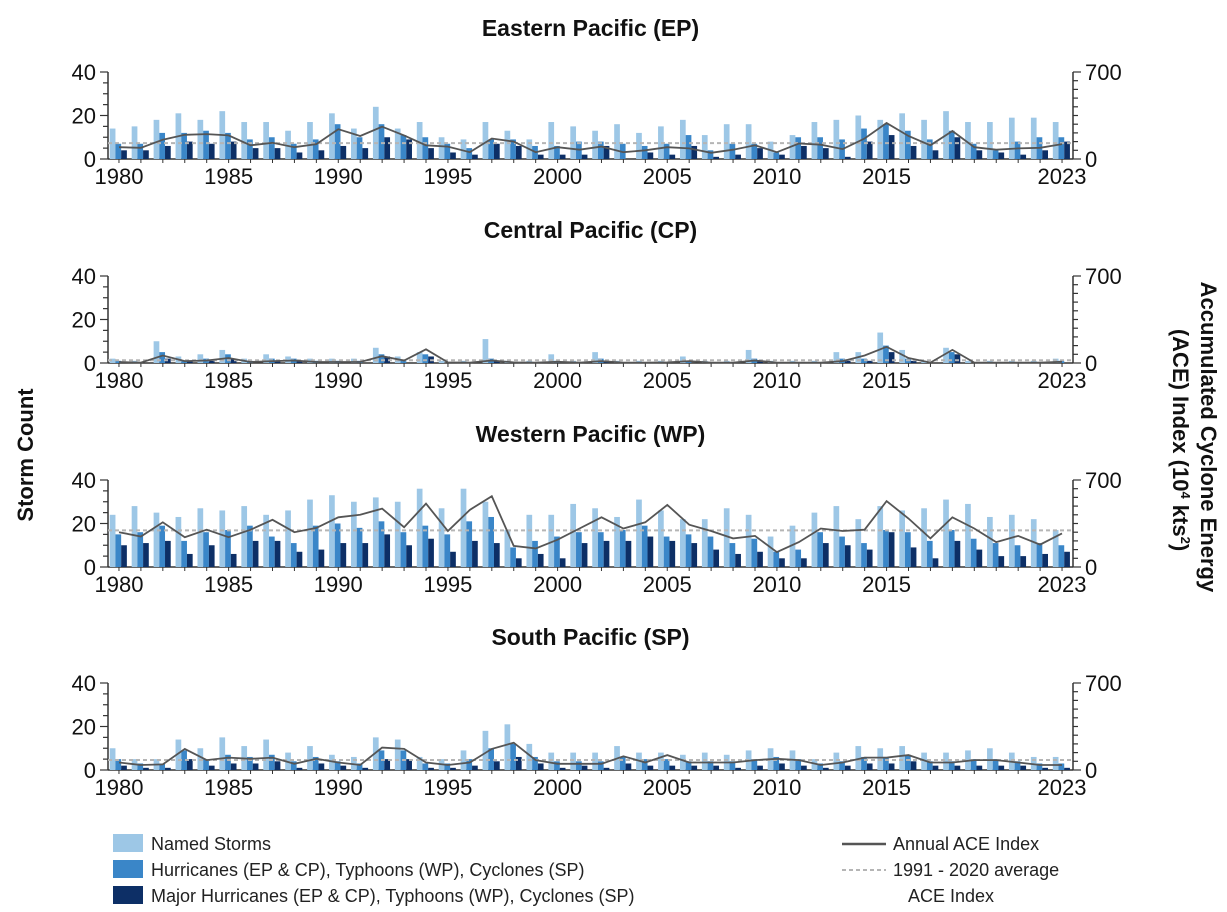  What do you see at coordinates (886, 176) in the screenshot?
I see `x-tick-label: 2015` at bounding box center [886, 176].